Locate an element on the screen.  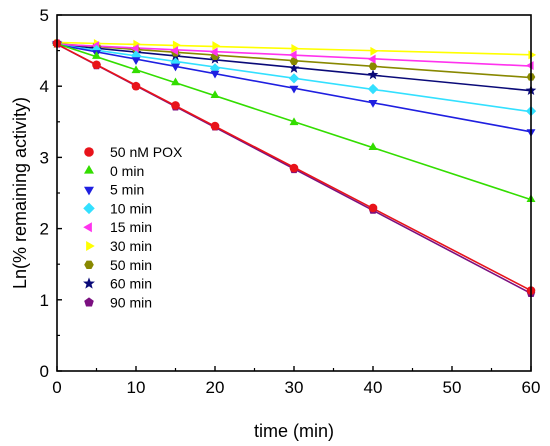
y-tick-label: 5 is located at coordinates (44, 15).